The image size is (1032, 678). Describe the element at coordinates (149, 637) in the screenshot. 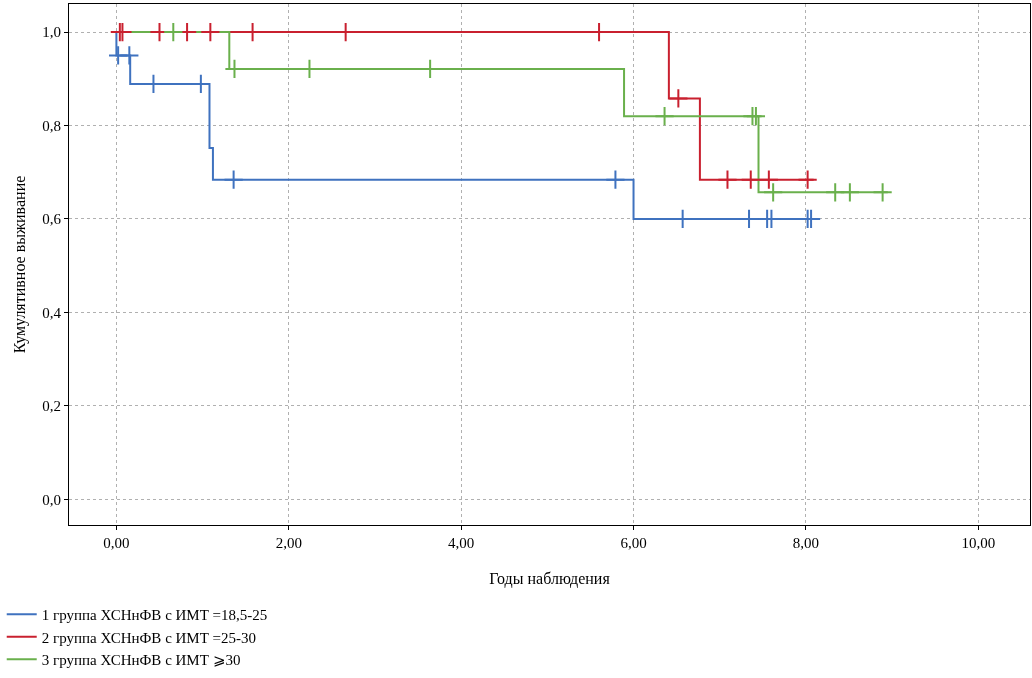

I see `legend-label: 2 группа ХСНнФВ с ИМТ =25-30` at that location.